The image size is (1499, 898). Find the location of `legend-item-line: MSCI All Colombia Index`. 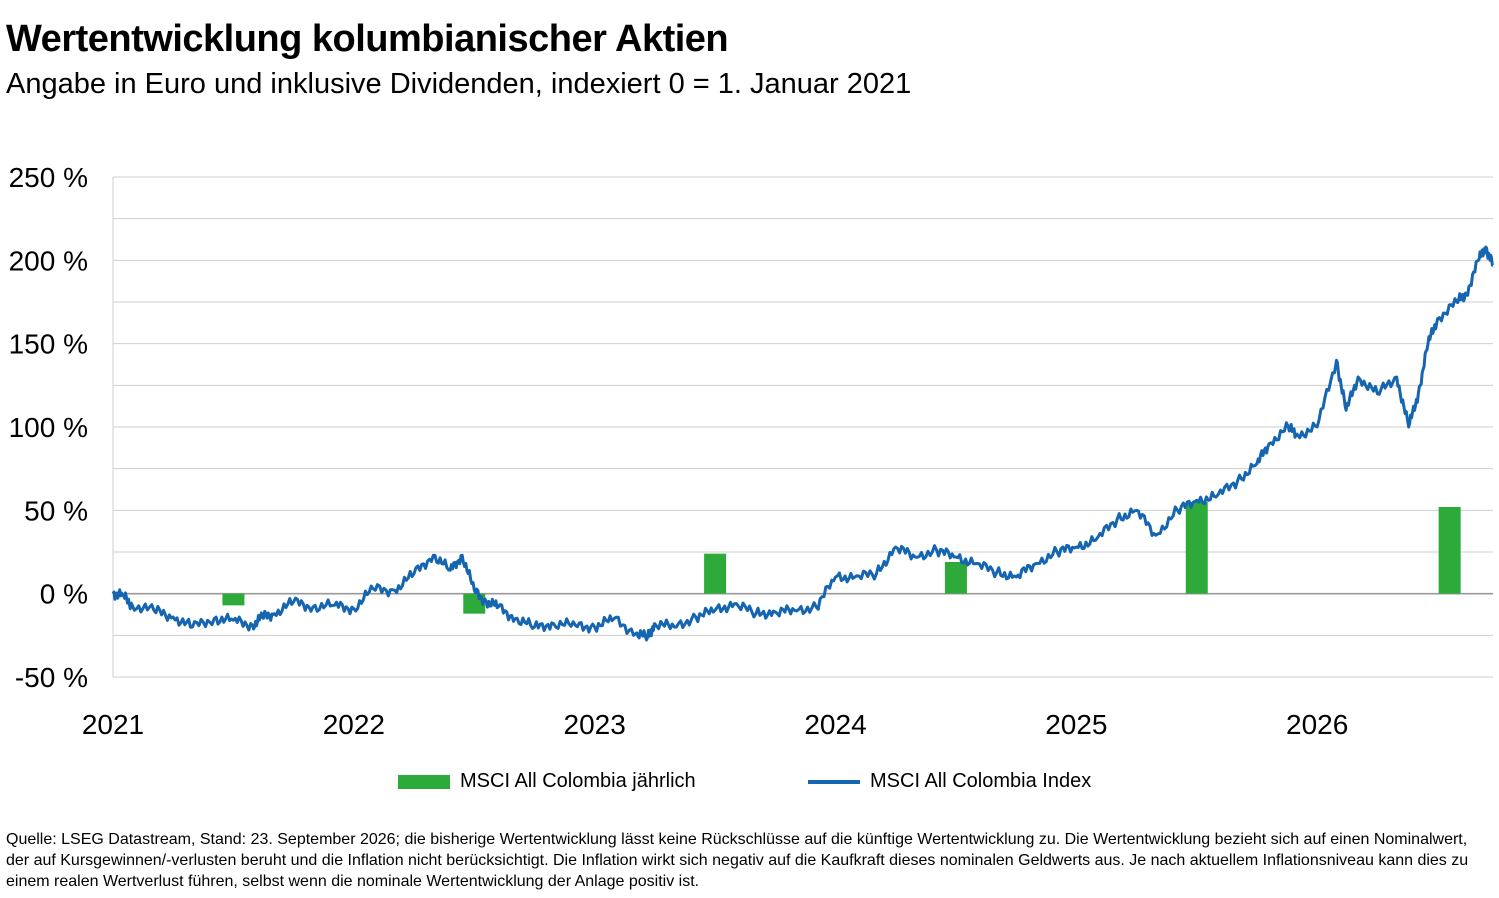

legend-item-line: MSCI All Colombia Index is located at coordinates (949, 781).